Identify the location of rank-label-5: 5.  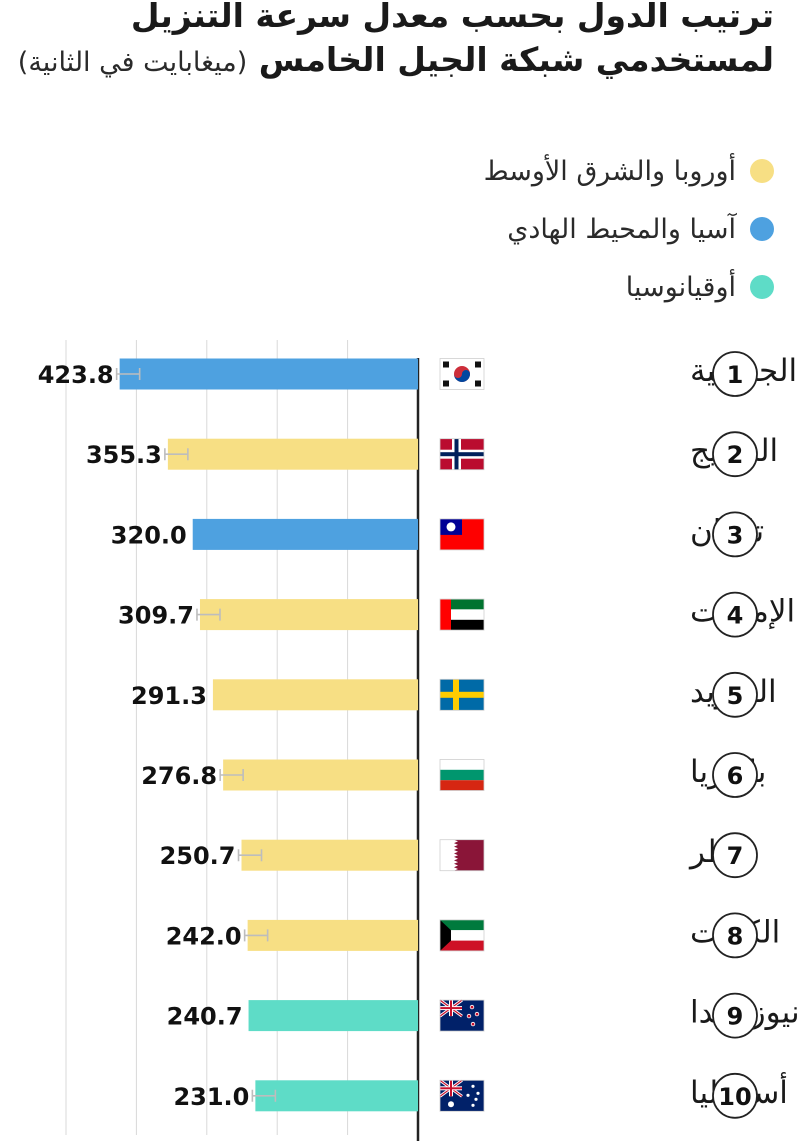
(735, 696).